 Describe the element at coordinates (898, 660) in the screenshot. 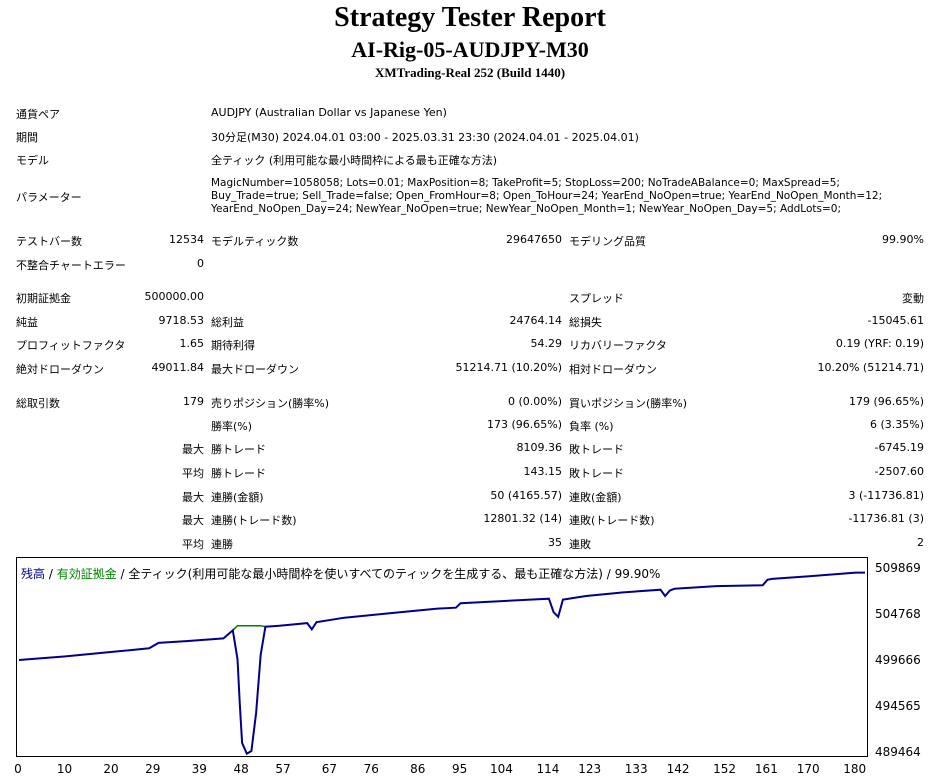

I see `y-tick-label: 499666` at that location.